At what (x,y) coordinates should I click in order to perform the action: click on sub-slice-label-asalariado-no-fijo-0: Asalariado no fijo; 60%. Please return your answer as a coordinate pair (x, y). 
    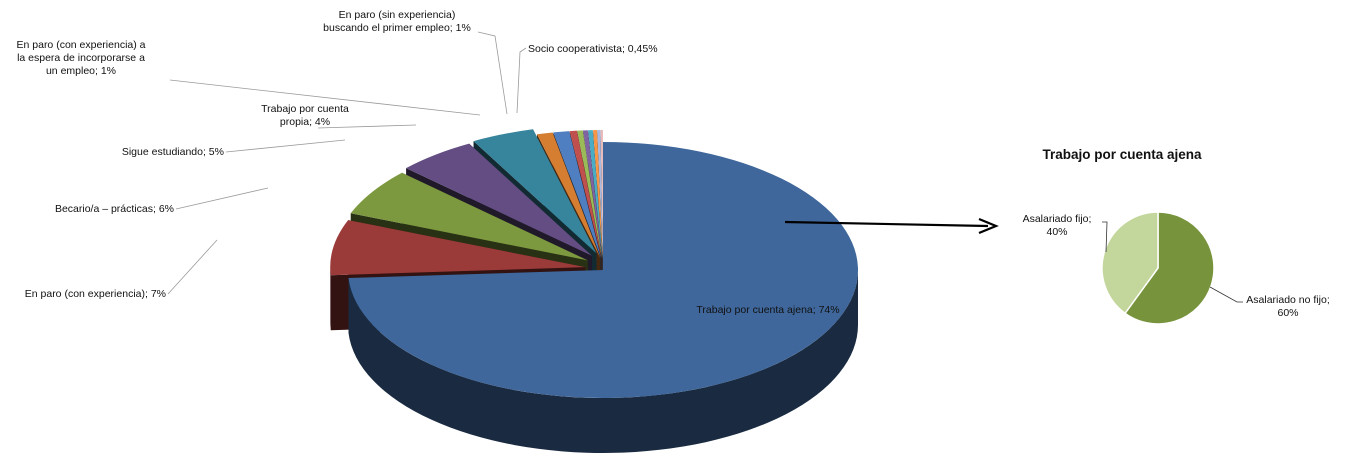
    Looking at the image, I should click on (1287, 306).